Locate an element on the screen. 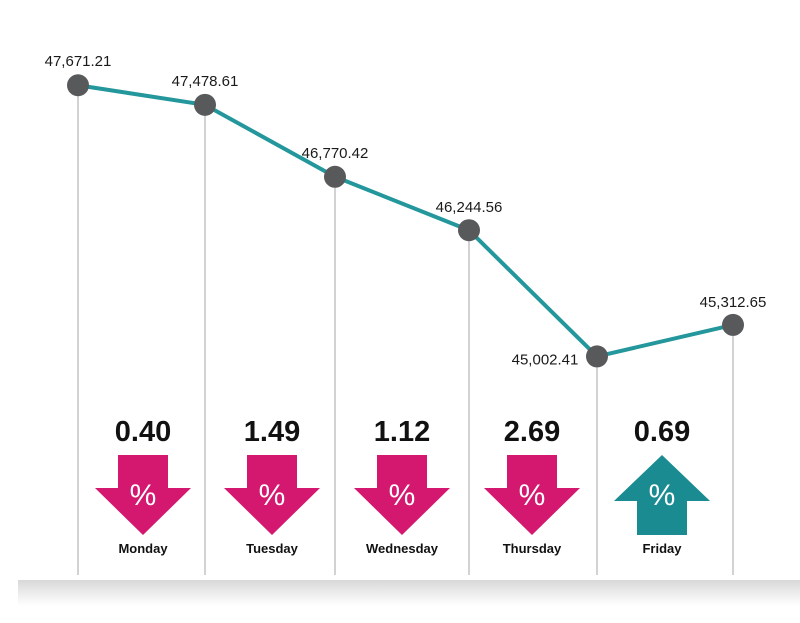  daily-change-wednesday: 1.12% Wednesday is located at coordinates (402, 486).